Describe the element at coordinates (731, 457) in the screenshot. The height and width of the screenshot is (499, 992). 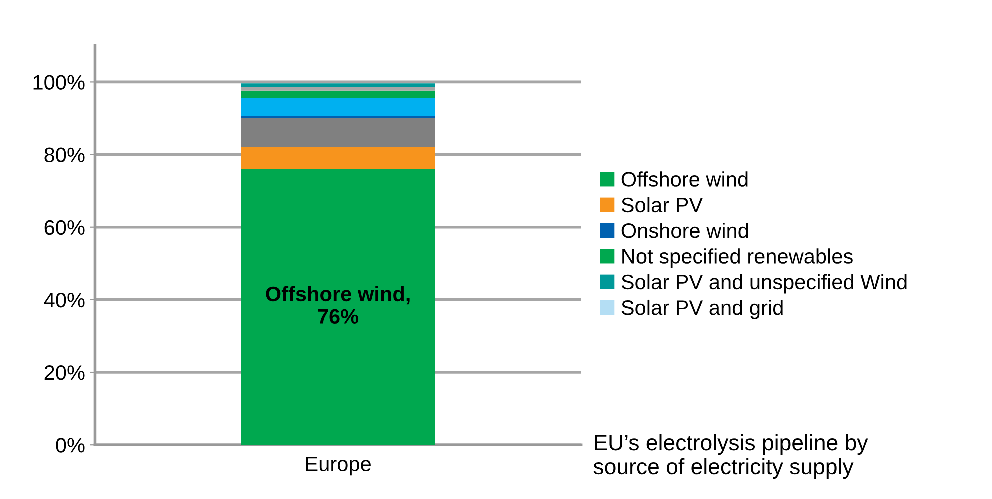
I see `text: EU’s electrolysis pipeline by source of electricity supply` at that location.